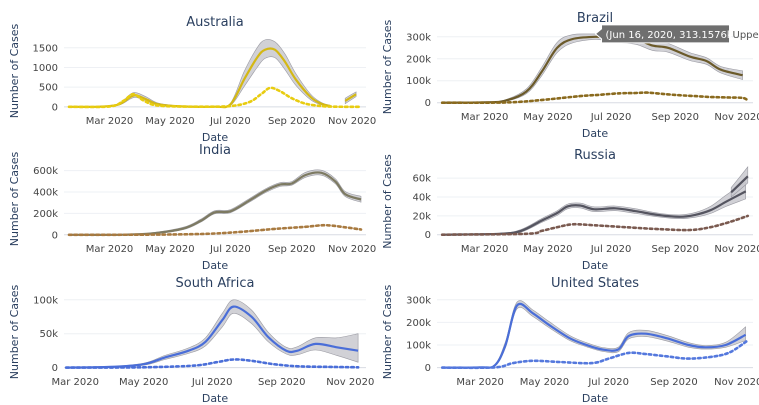 The width and height of the screenshot is (759, 405). What do you see at coordinates (215, 283) in the screenshot?
I see `panel-title: South Africa` at bounding box center [215, 283].